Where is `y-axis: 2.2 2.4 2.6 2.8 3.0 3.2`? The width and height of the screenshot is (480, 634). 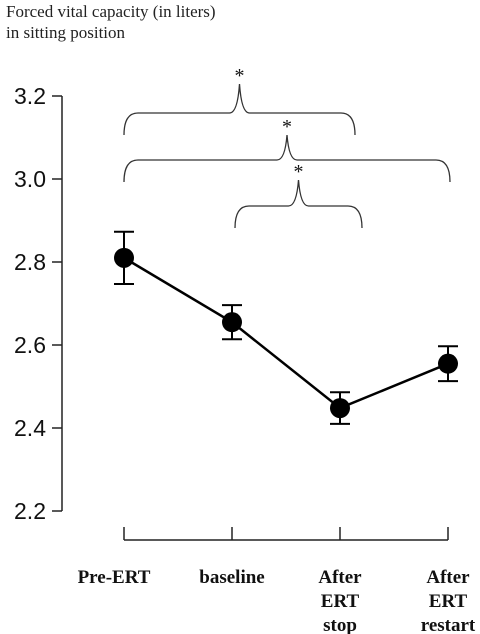
y-axis: 2.2 2.4 2.6 2.8 3.0 3.2 is located at coordinates (38, 303).